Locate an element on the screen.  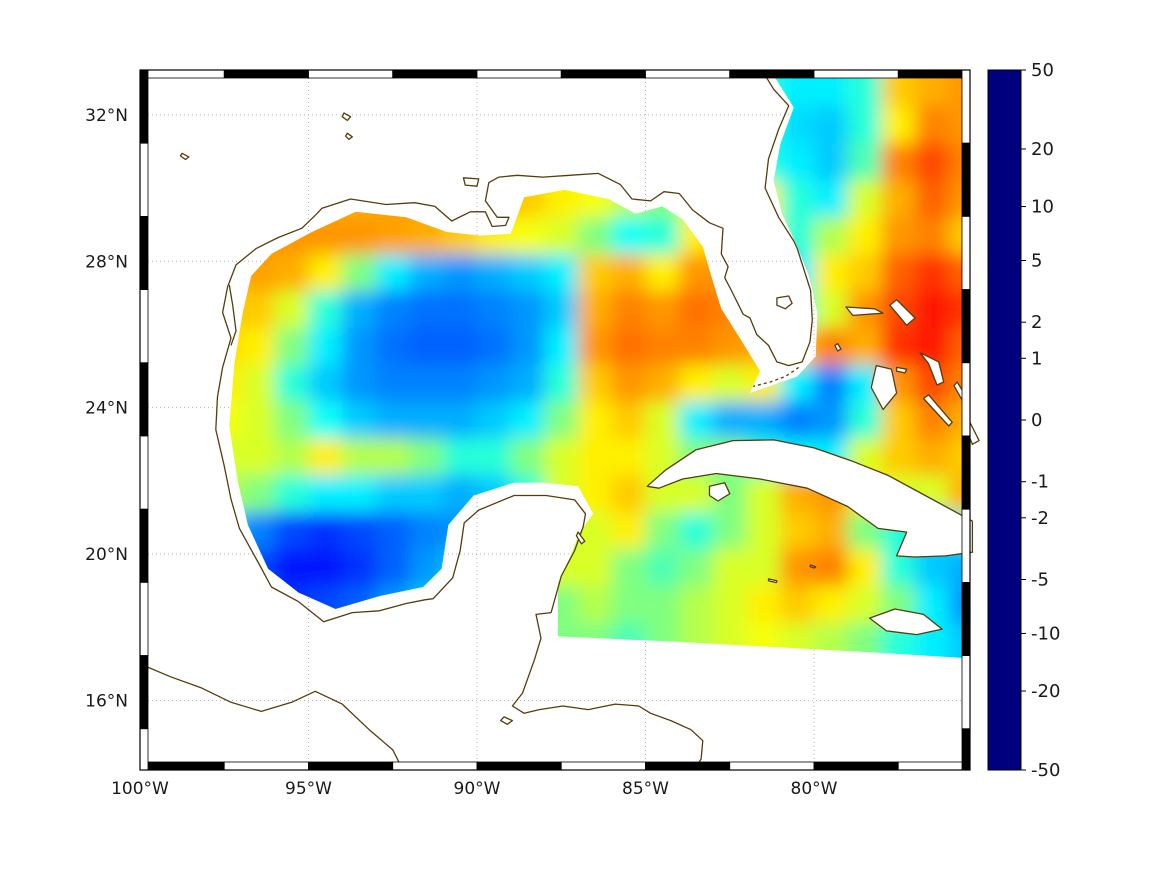
frame-segment-top is located at coordinates (519, 74).